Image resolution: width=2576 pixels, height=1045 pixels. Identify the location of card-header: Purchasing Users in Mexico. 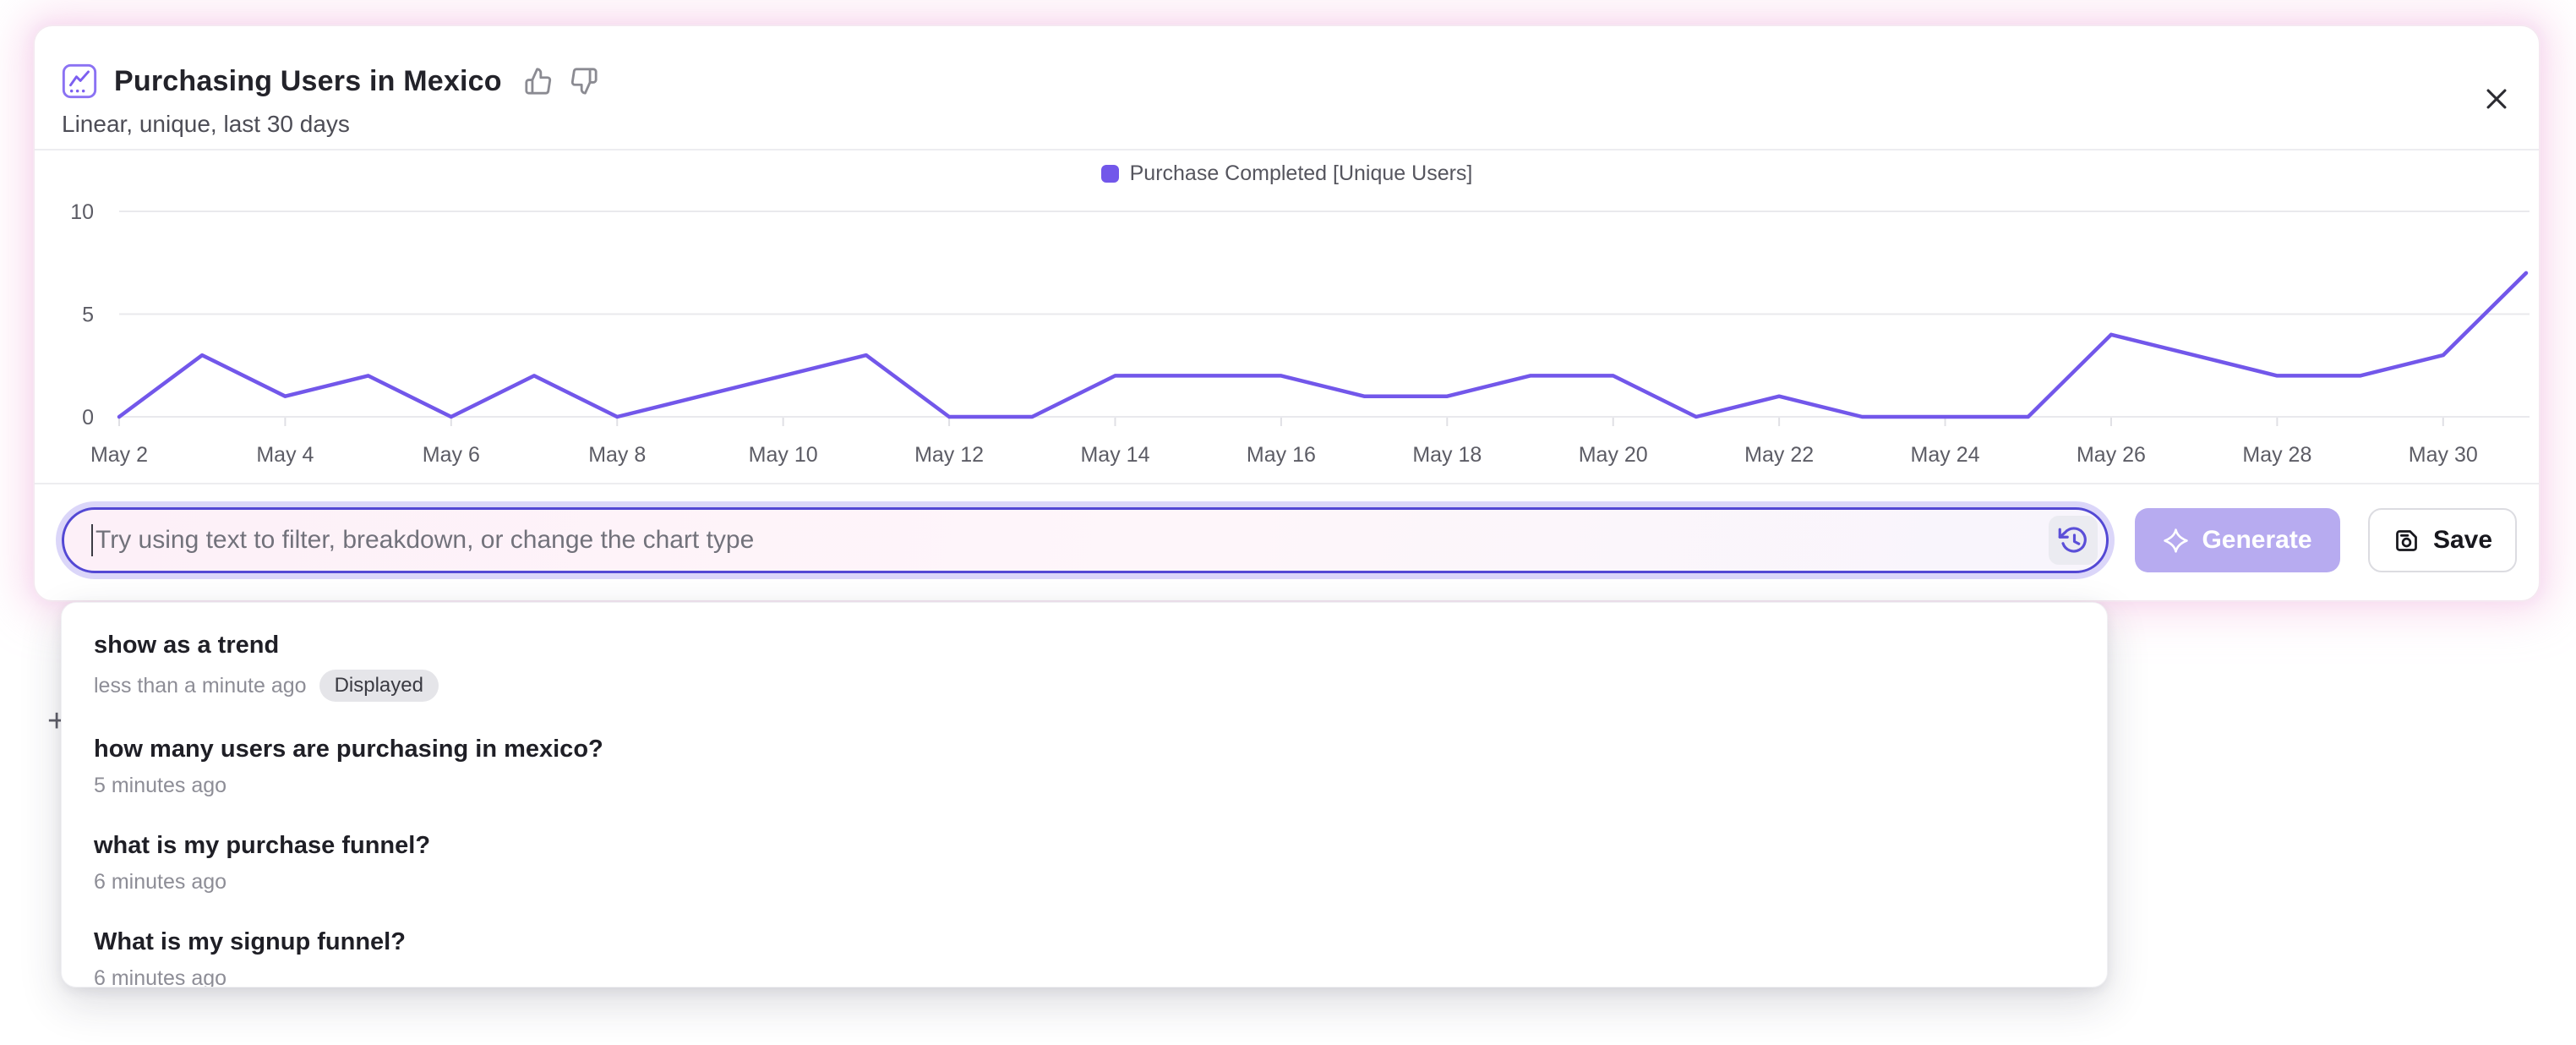
(330, 81).